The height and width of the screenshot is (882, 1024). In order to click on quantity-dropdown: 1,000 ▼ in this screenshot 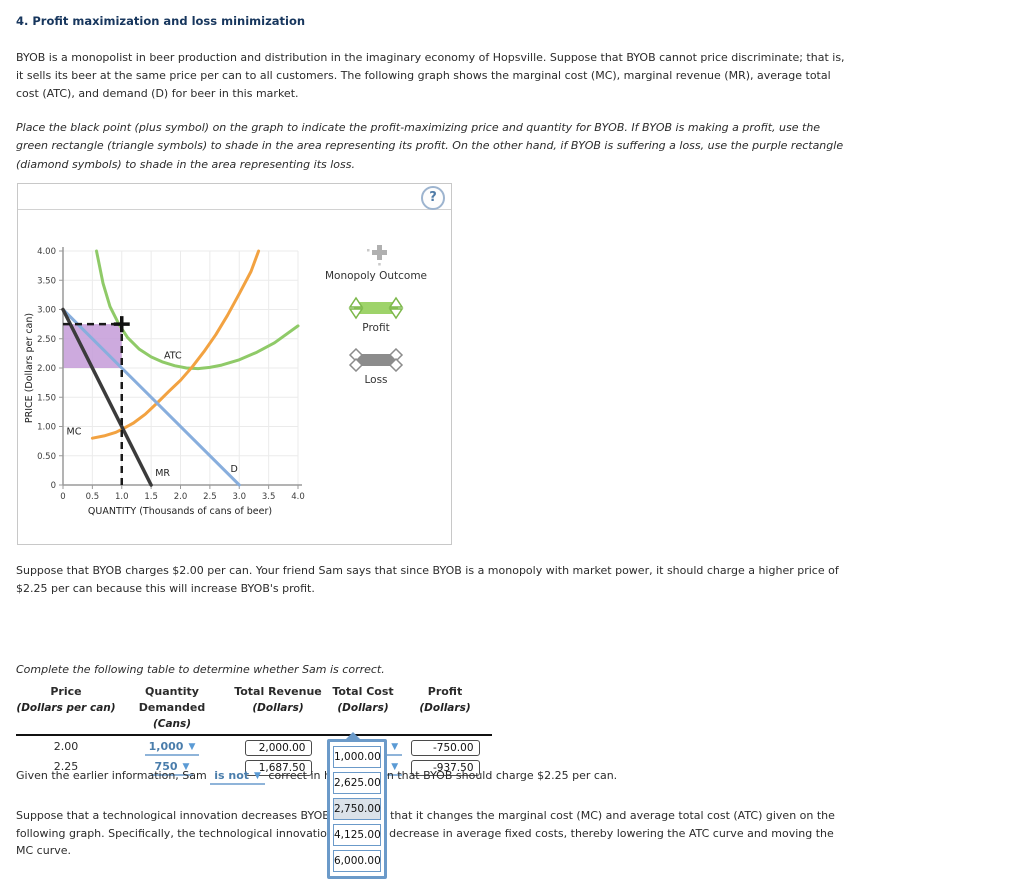, I will do `click(172, 746)`.